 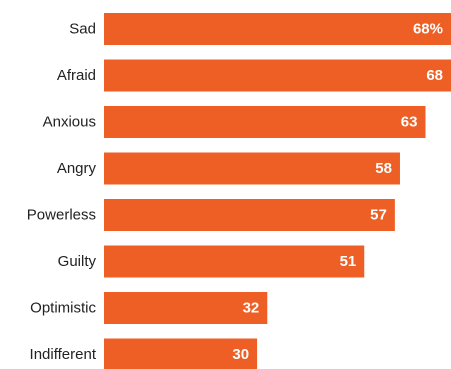 I want to click on category-label: Angry, so click(x=77, y=168).